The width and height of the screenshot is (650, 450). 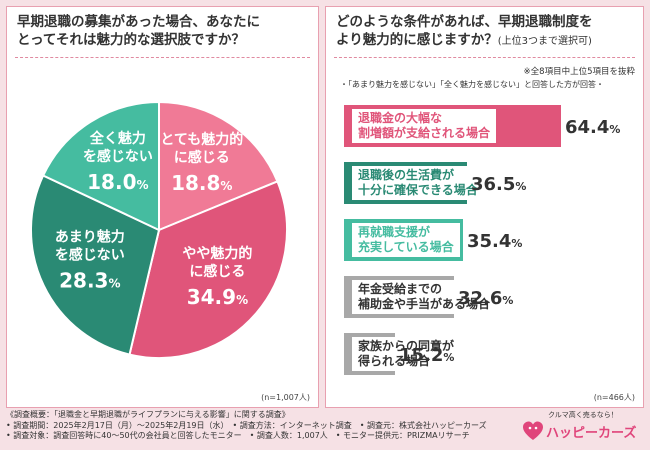 What do you see at coordinates (138, 22) in the screenshot?
I see `left-title-line1: 早期退職の募集があった場合、あなたに` at bounding box center [138, 22].